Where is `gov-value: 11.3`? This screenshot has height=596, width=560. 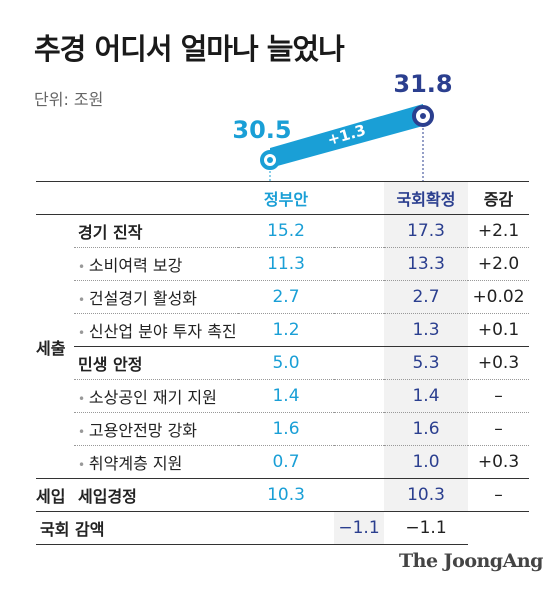 gov-value: 11.3 is located at coordinates (286, 264).